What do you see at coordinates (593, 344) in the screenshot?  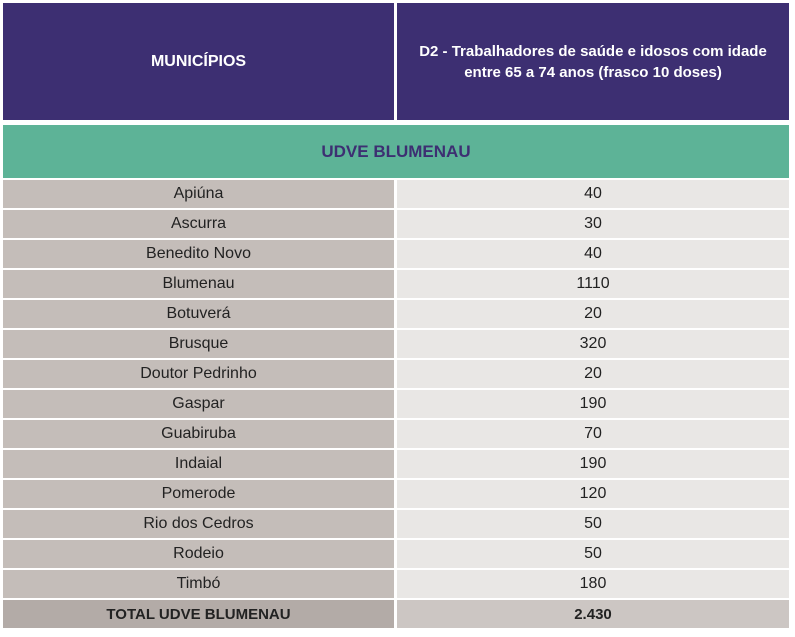 I see `doses-cell: 320` at bounding box center [593, 344].